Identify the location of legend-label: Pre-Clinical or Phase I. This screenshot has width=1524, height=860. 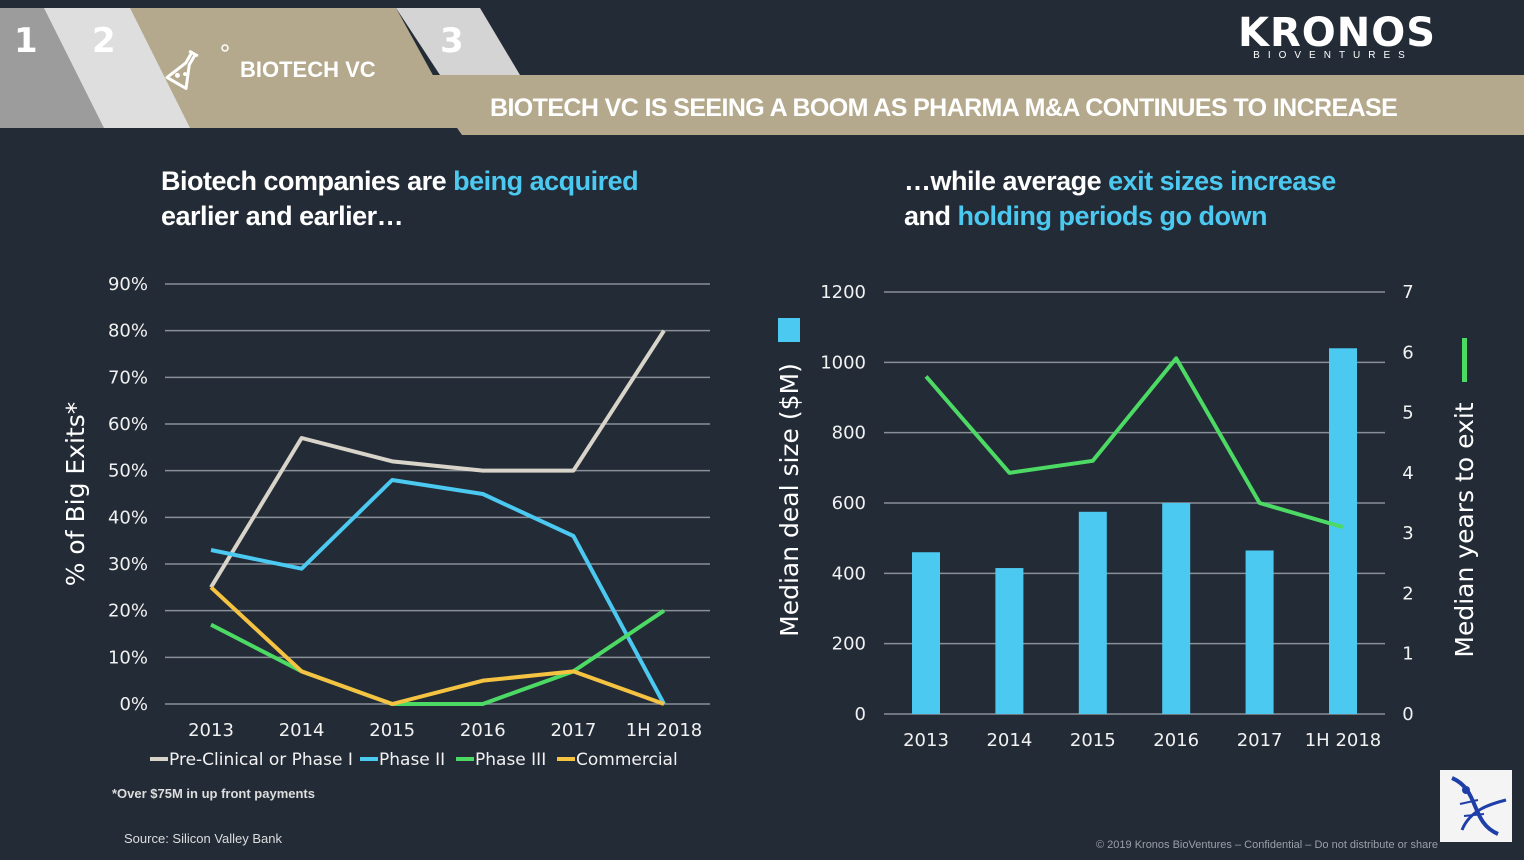
(261, 760).